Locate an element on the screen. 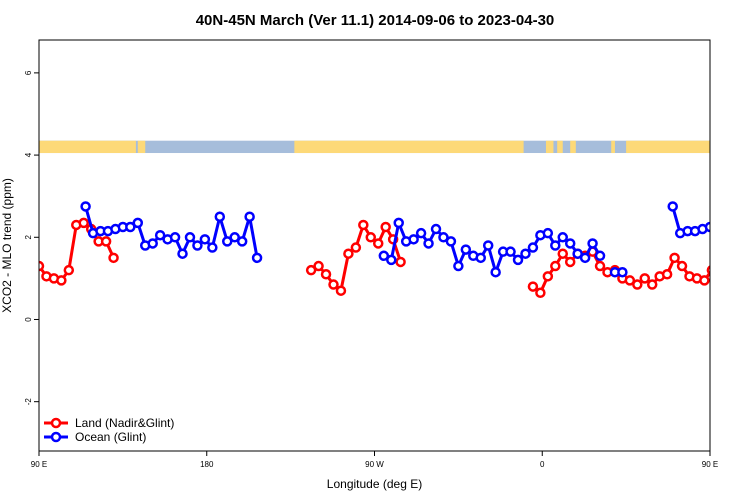 Image resolution: width=750 pixels, height=500 pixels. legend-entry: Land (Nadir&Glint) is located at coordinates (109, 423).